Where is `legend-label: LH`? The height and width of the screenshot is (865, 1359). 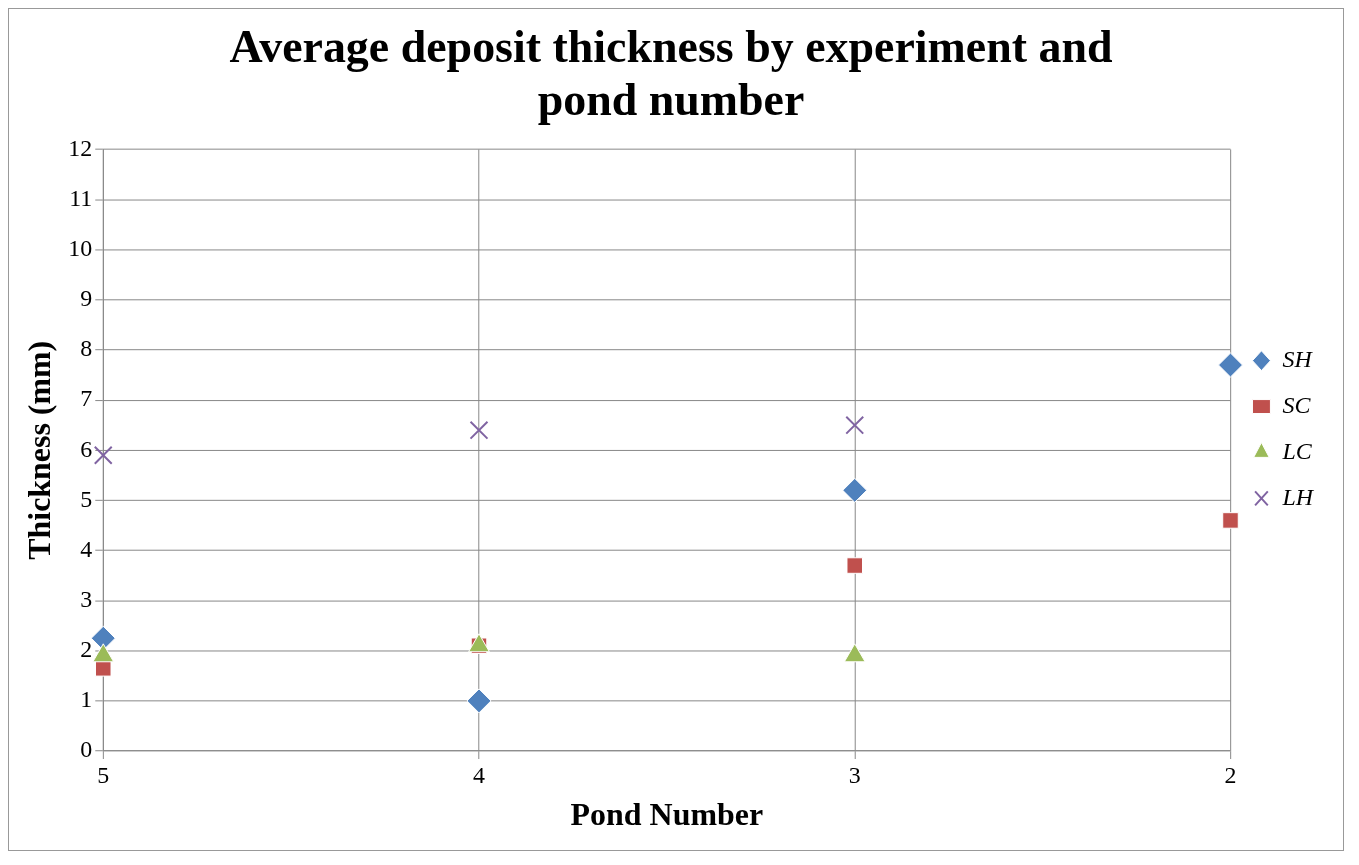 legend-label: LH is located at coordinates (1298, 496).